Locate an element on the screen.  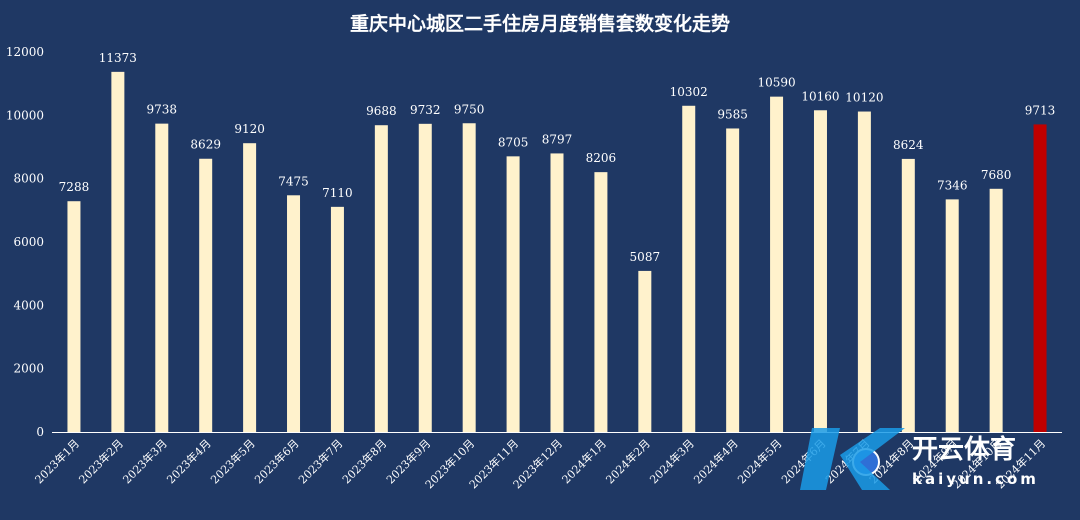
watermark-brand: 开云体育 is located at coordinates (964, 449).